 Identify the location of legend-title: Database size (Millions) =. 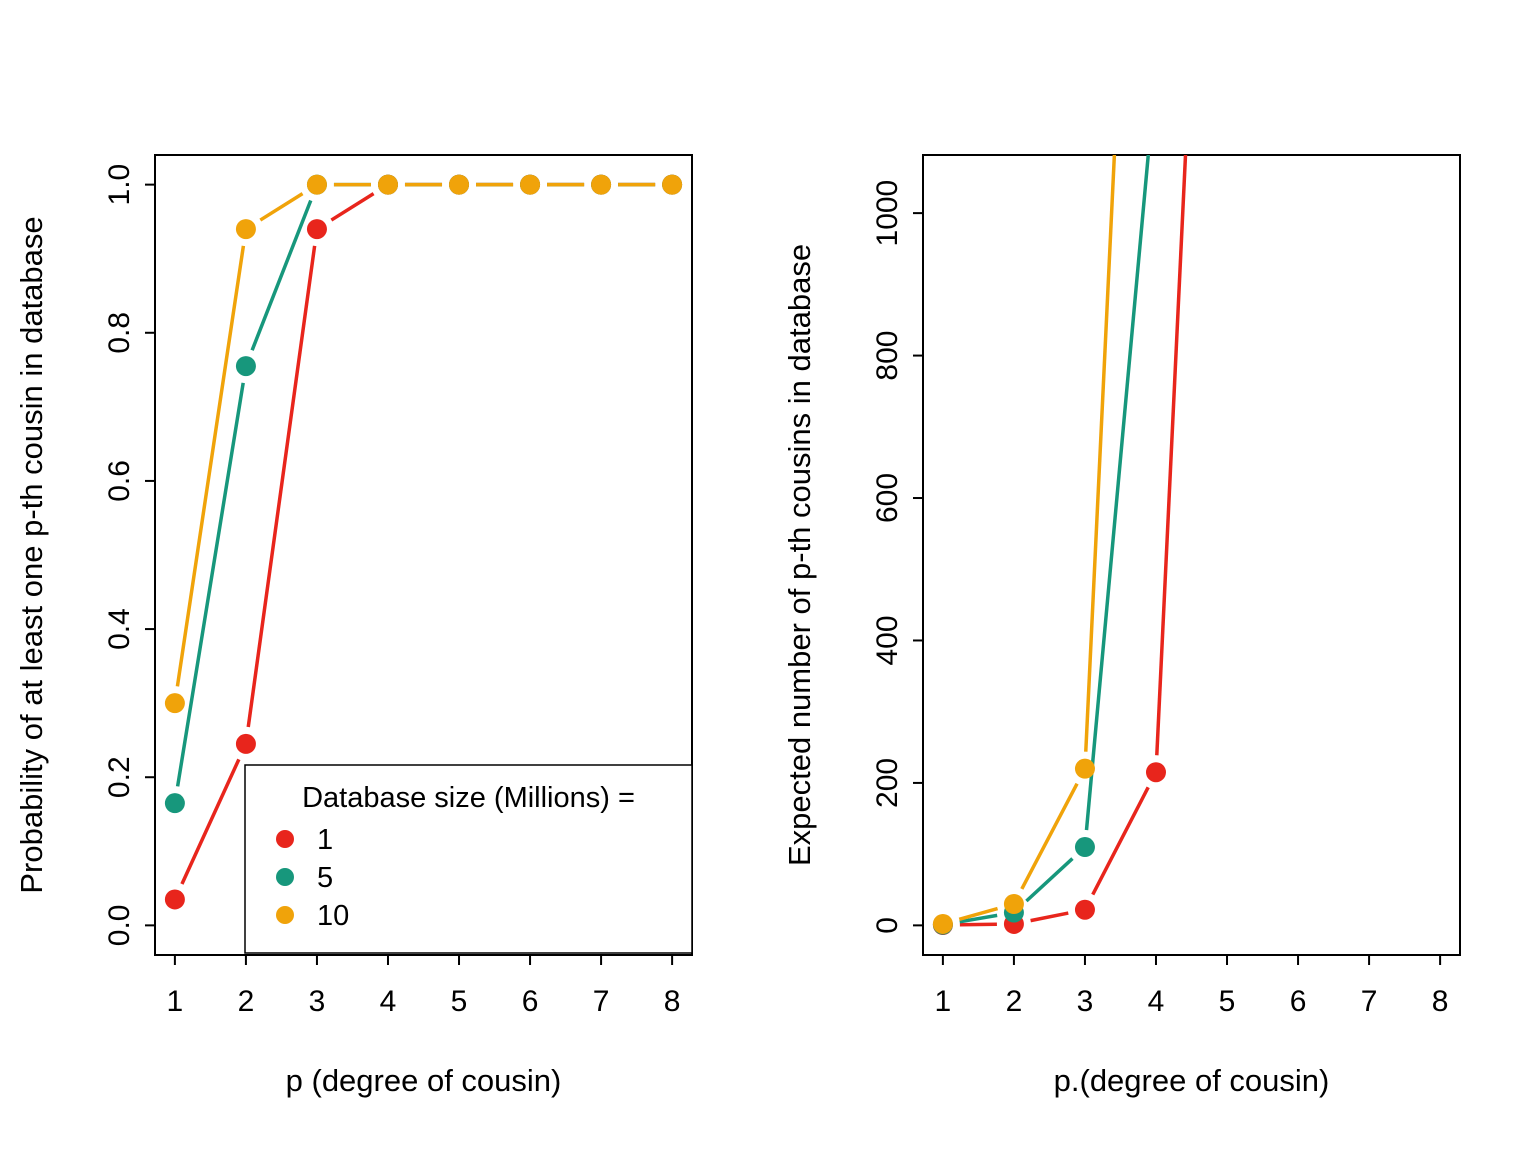
(468, 798).